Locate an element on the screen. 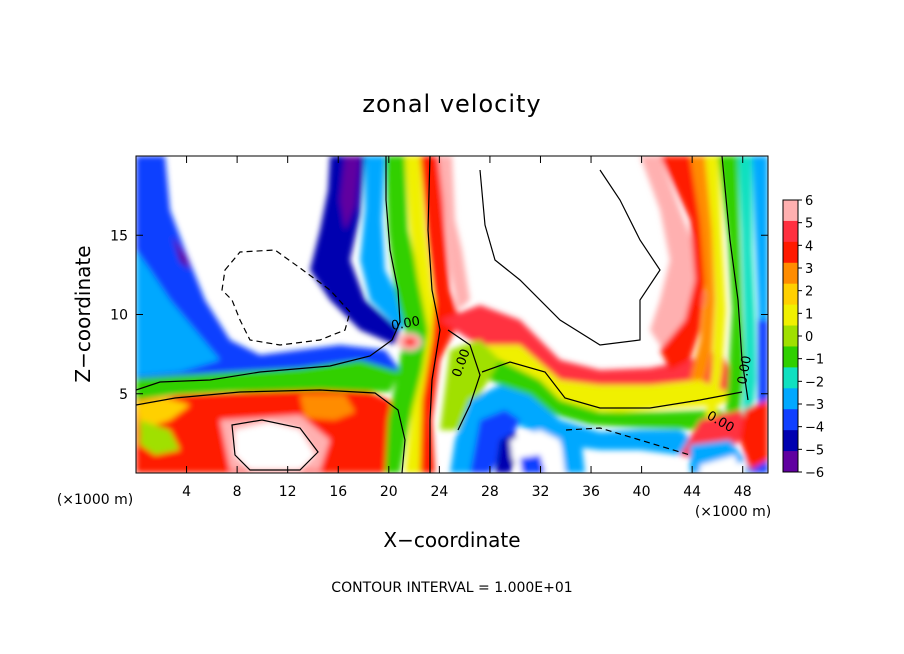 The width and height of the screenshot is (904, 654). x-tick-label: 16 is located at coordinates (338, 492).